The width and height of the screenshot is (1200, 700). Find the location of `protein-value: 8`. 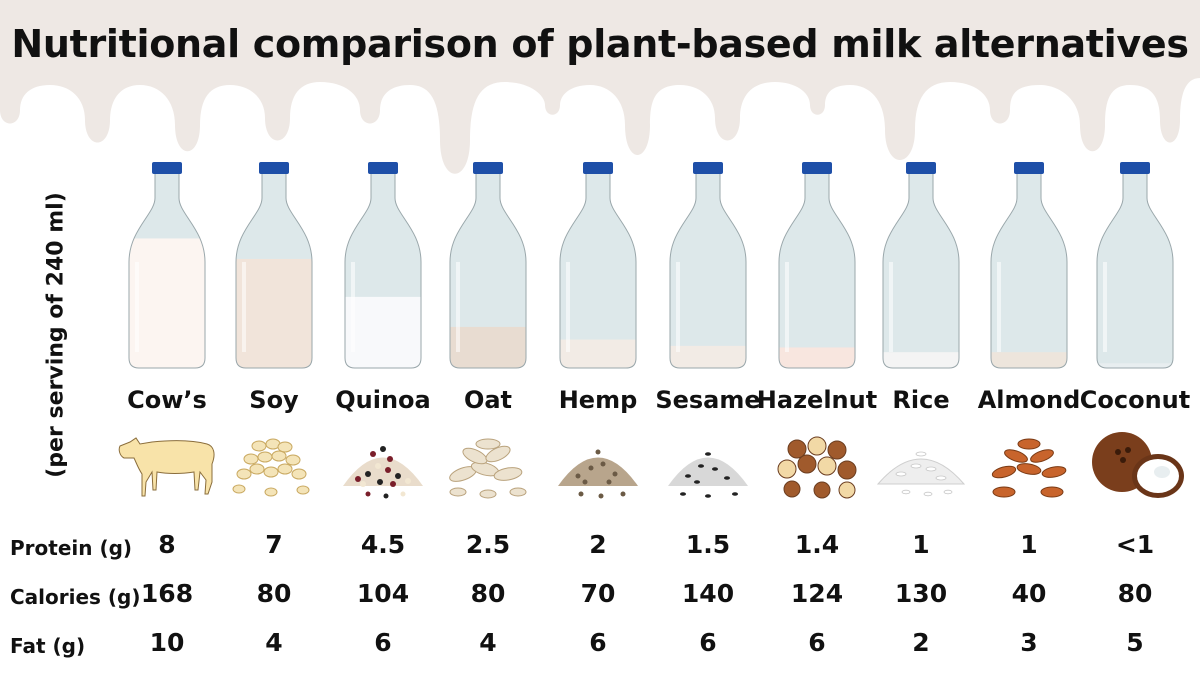

protein-value: 8 is located at coordinates (167, 544).